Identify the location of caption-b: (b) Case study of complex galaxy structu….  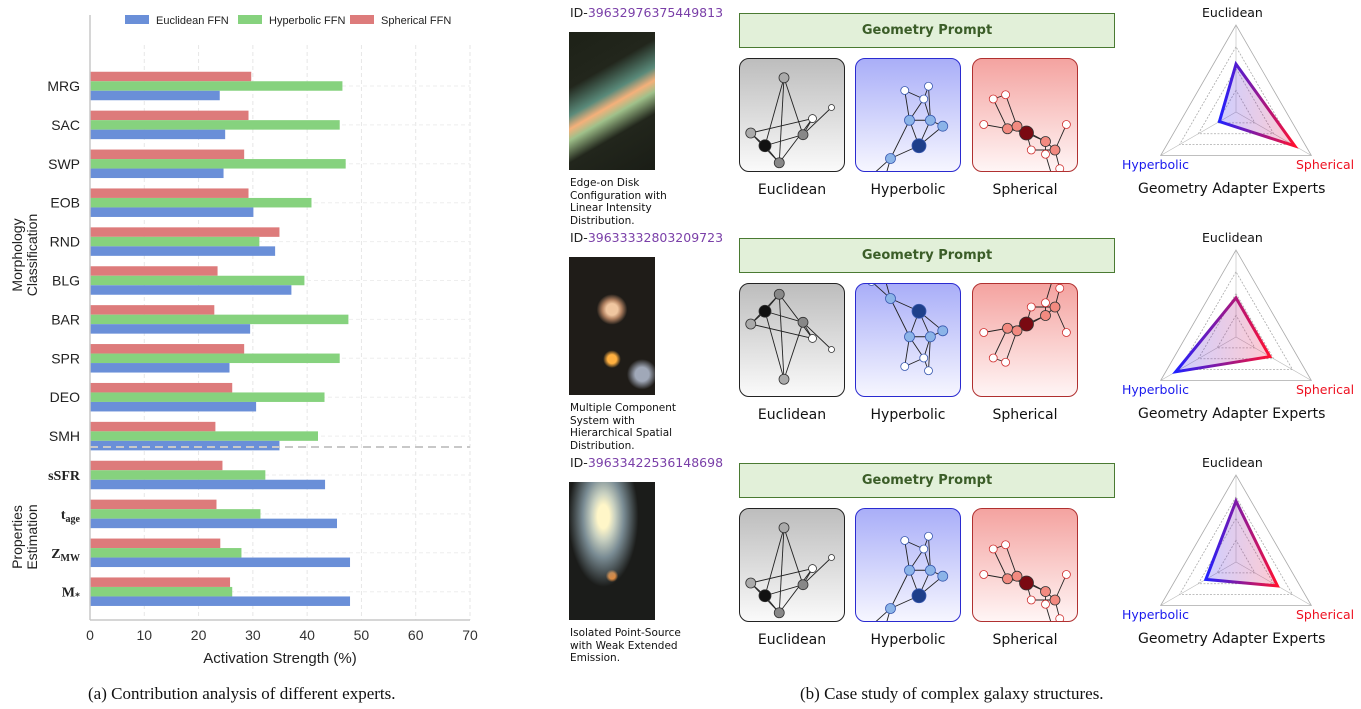
(952, 693).